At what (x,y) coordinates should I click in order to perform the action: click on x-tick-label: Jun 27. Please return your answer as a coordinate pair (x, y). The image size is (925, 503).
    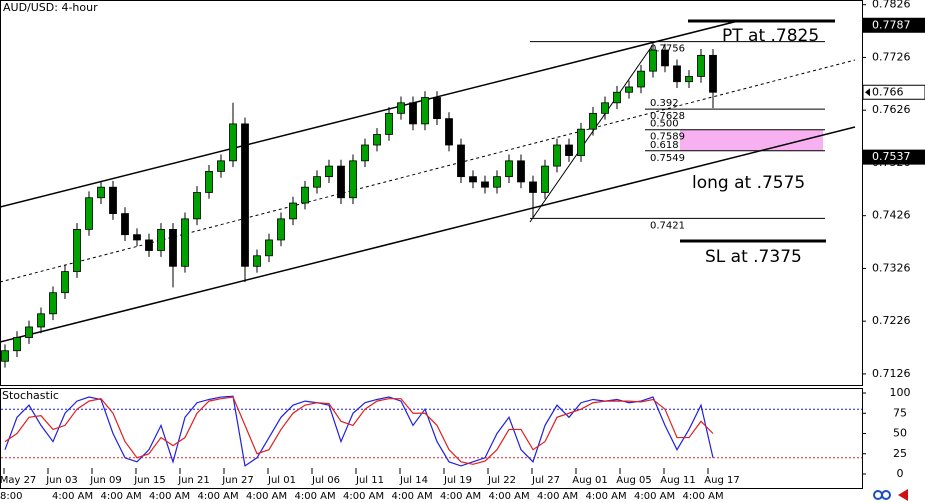
    Looking at the image, I should click on (237, 480).